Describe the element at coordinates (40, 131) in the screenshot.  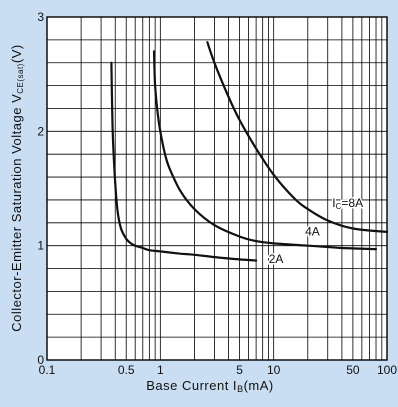
I see `y-tick-label: 2` at that location.